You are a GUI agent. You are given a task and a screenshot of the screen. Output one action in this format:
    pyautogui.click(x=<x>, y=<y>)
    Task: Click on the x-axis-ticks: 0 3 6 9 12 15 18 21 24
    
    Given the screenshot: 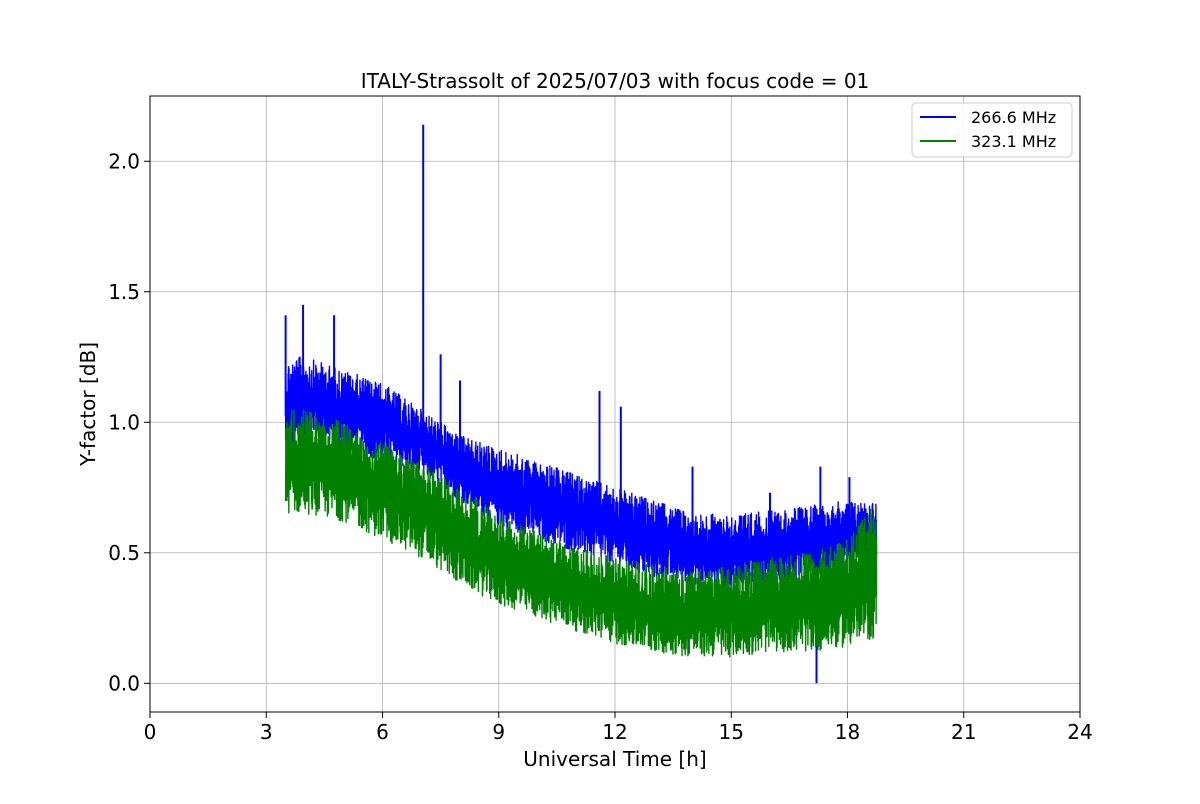 What is the action you would take?
    pyautogui.click(x=618, y=728)
    